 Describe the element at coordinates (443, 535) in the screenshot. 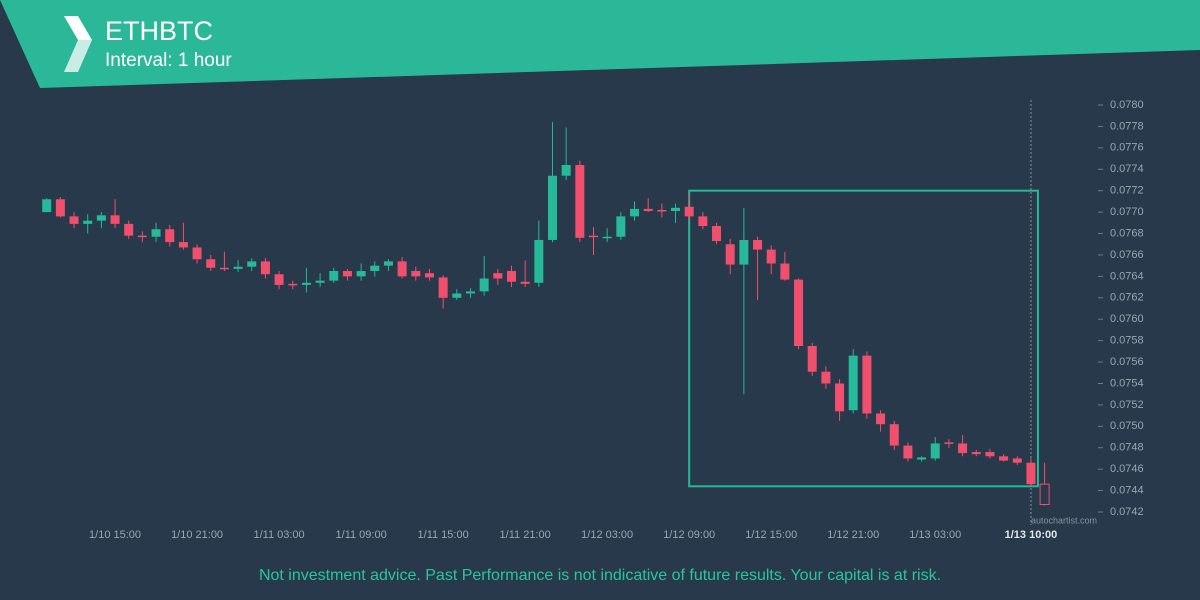

I see `x-tick-label: 1/11 15:00` at that location.